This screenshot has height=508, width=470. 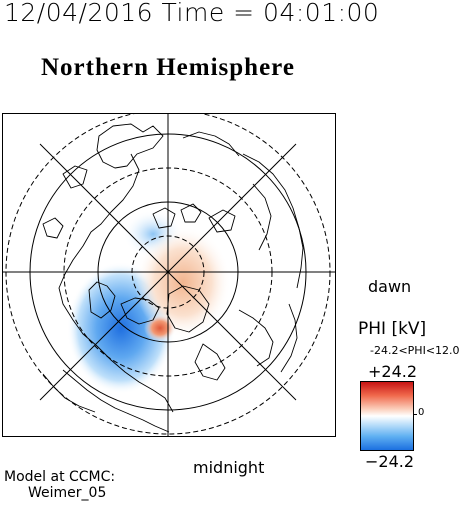 I want to click on hemisphere-title: Northern Hemisphere, so click(x=168, y=67).